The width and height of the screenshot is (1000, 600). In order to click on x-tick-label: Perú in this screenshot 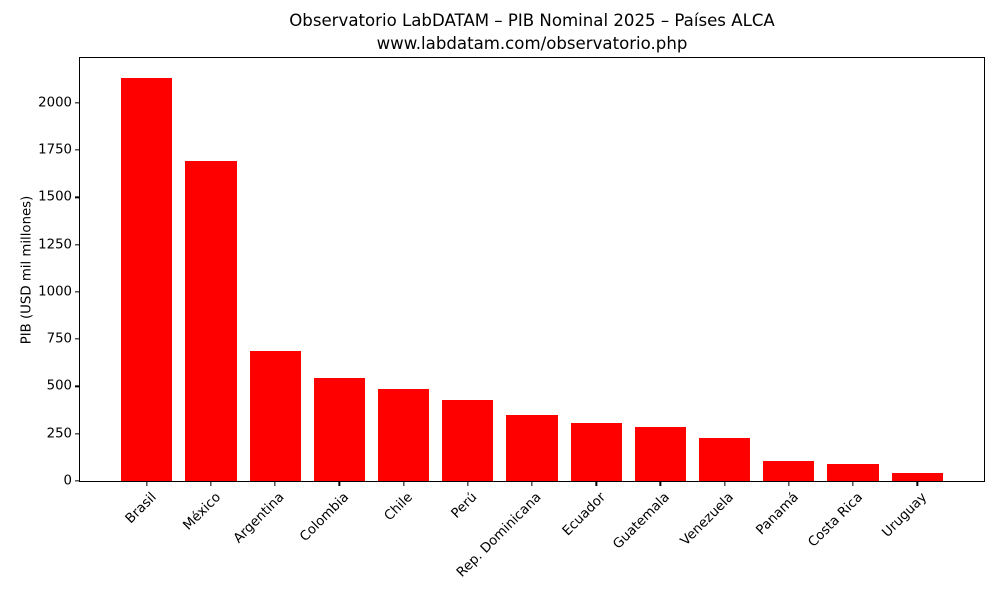, I will do `click(464, 506)`.